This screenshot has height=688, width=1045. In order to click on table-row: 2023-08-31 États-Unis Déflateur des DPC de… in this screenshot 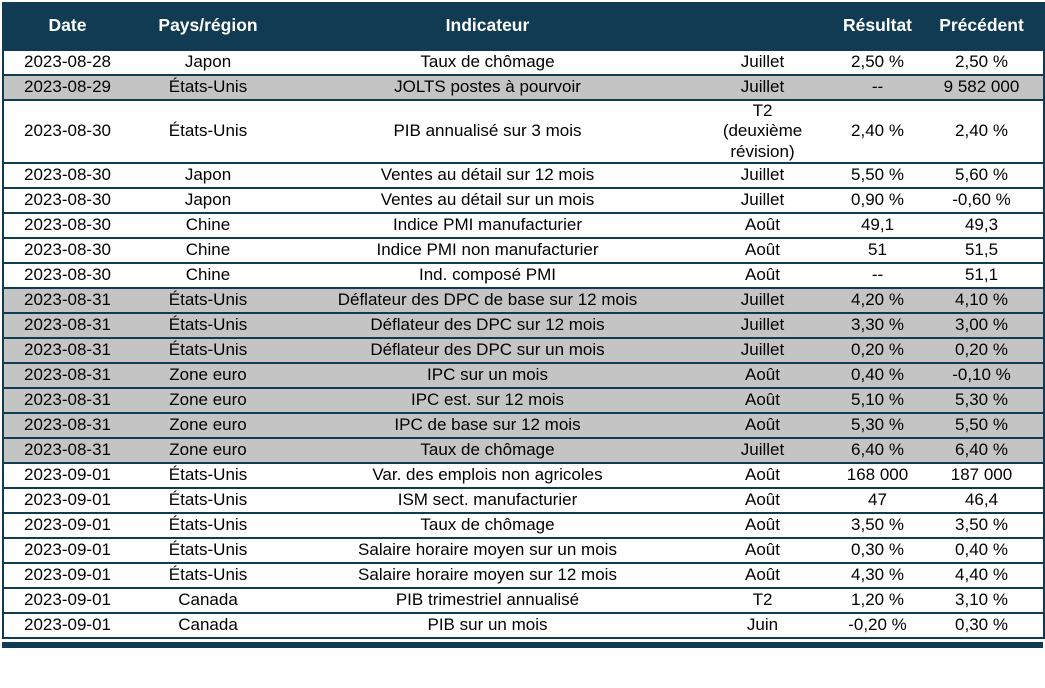, I will do `click(523, 300)`.